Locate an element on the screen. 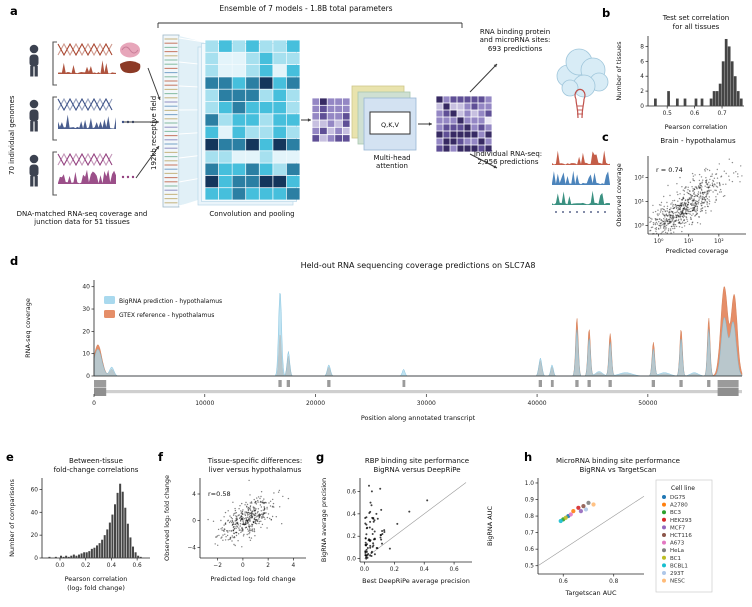  panel-e-xlabel-line1: Pearson correlation is located at coordinates (96, 579).